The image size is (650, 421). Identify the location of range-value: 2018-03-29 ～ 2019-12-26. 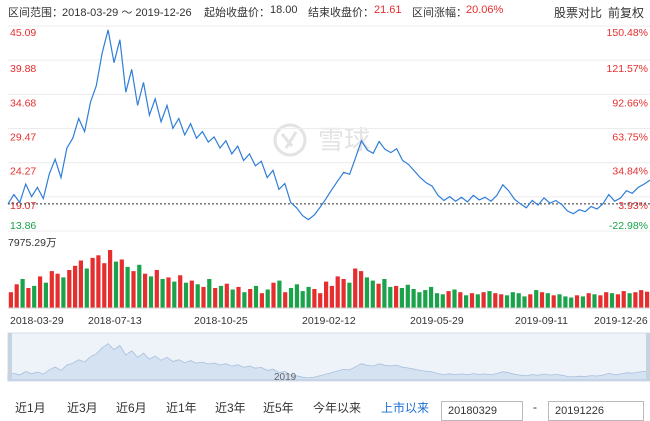
(127, 13).